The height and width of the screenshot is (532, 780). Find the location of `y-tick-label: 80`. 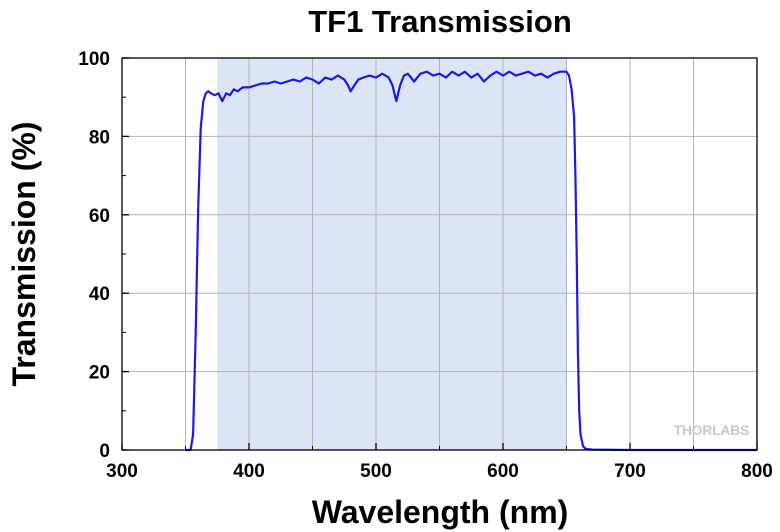

y-tick-label: 80 is located at coordinates (99, 137).